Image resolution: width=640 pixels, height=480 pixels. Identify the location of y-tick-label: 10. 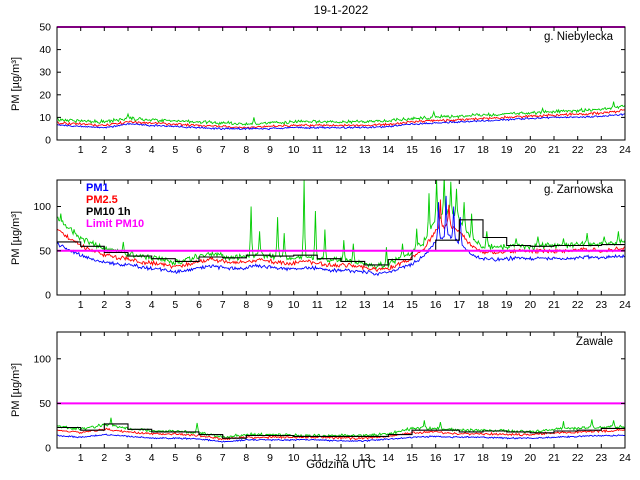
(45, 118).